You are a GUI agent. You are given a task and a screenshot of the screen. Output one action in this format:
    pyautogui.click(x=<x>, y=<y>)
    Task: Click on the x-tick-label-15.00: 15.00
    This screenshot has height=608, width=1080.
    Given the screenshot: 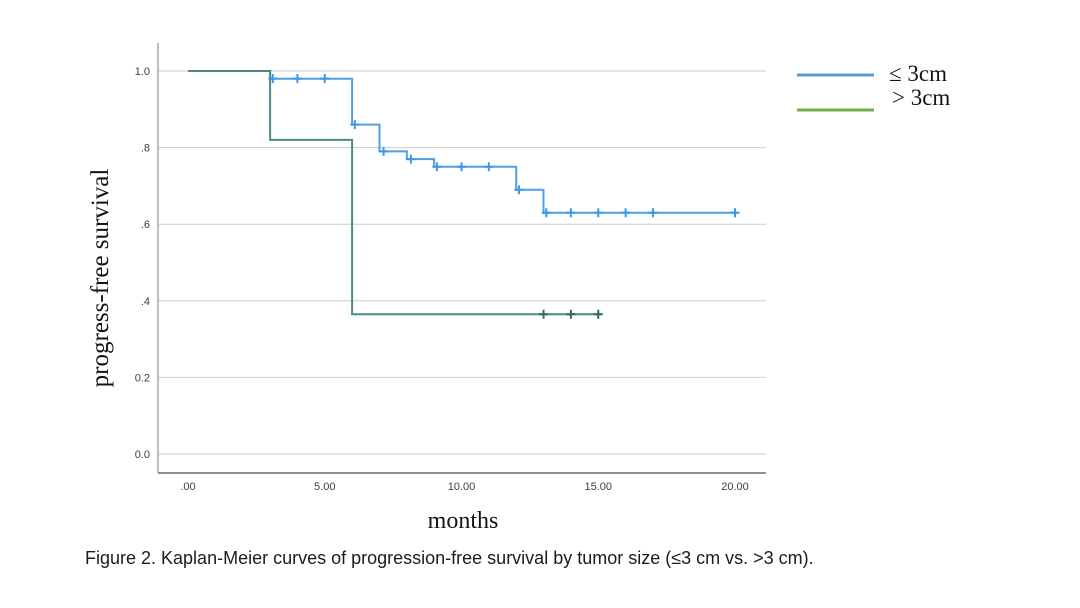 What is the action you would take?
    pyautogui.click(x=598, y=487)
    